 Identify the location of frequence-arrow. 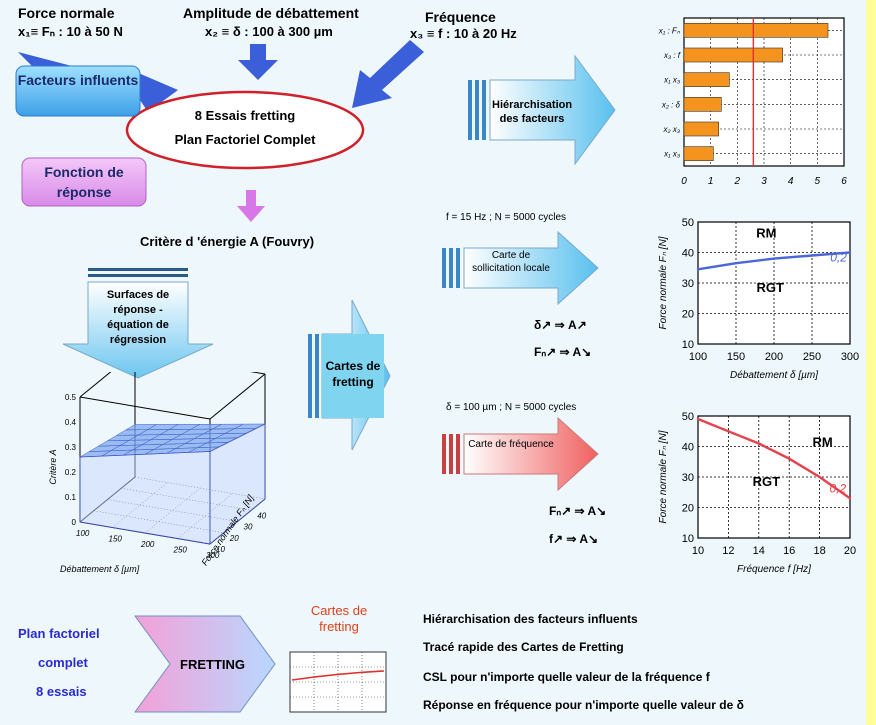
(520, 454).